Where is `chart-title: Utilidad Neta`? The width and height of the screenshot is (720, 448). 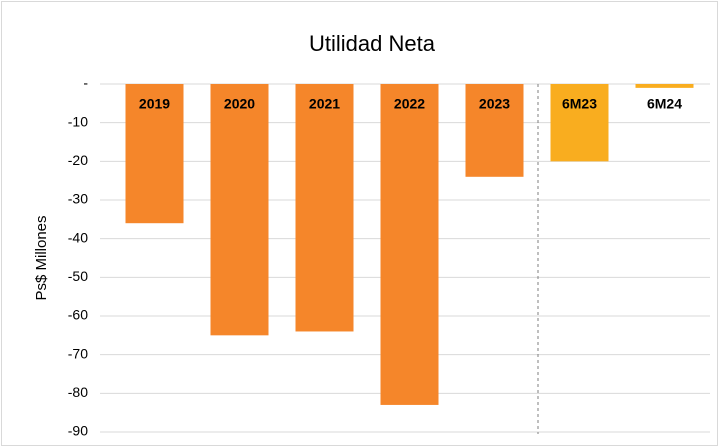 chart-title: Utilidad Neta is located at coordinates (372, 43).